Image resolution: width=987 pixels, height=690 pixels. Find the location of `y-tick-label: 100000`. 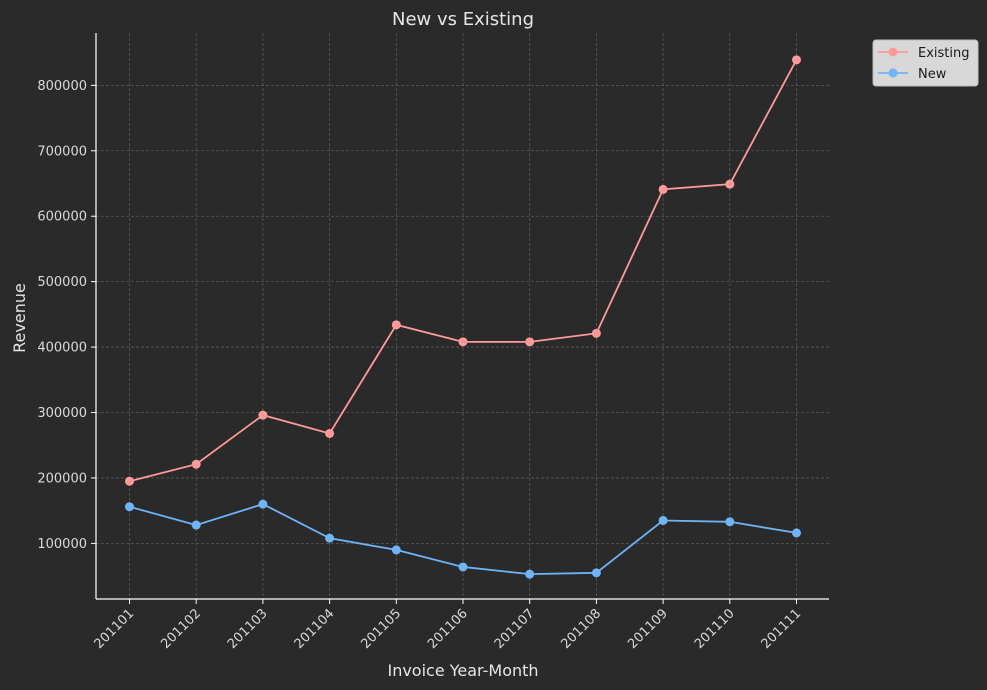

y-tick-label: 100000 is located at coordinates (62, 544).